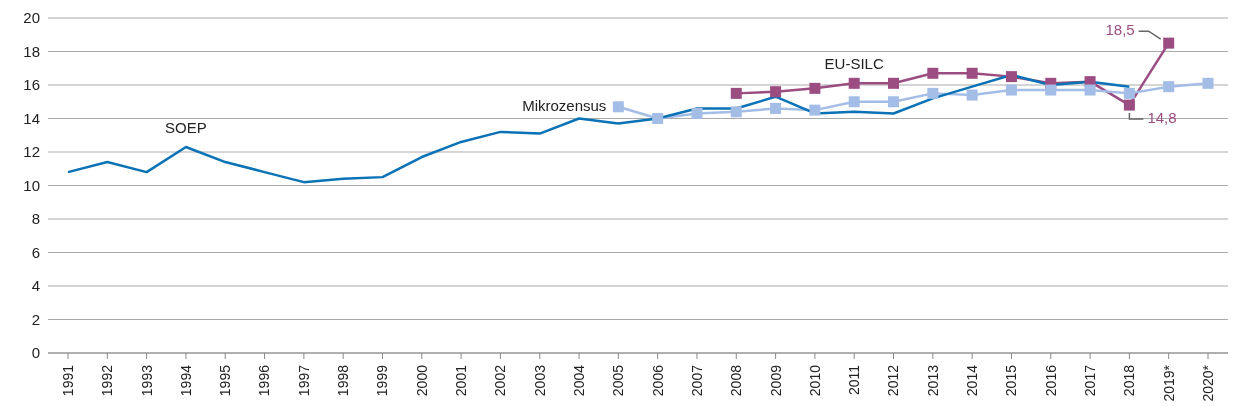  What do you see at coordinates (1168, 383) in the screenshot?
I see `x-tick-label: 2019*` at bounding box center [1168, 383].